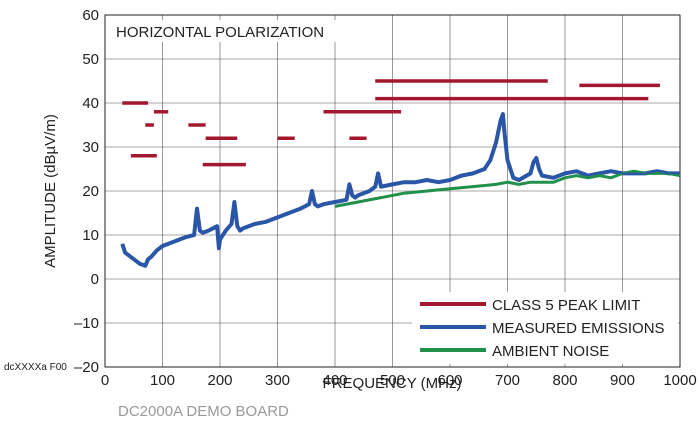 Image resolution: width=699 pixels, height=423 pixels. I want to click on x-tick-label: 600, so click(449, 380).